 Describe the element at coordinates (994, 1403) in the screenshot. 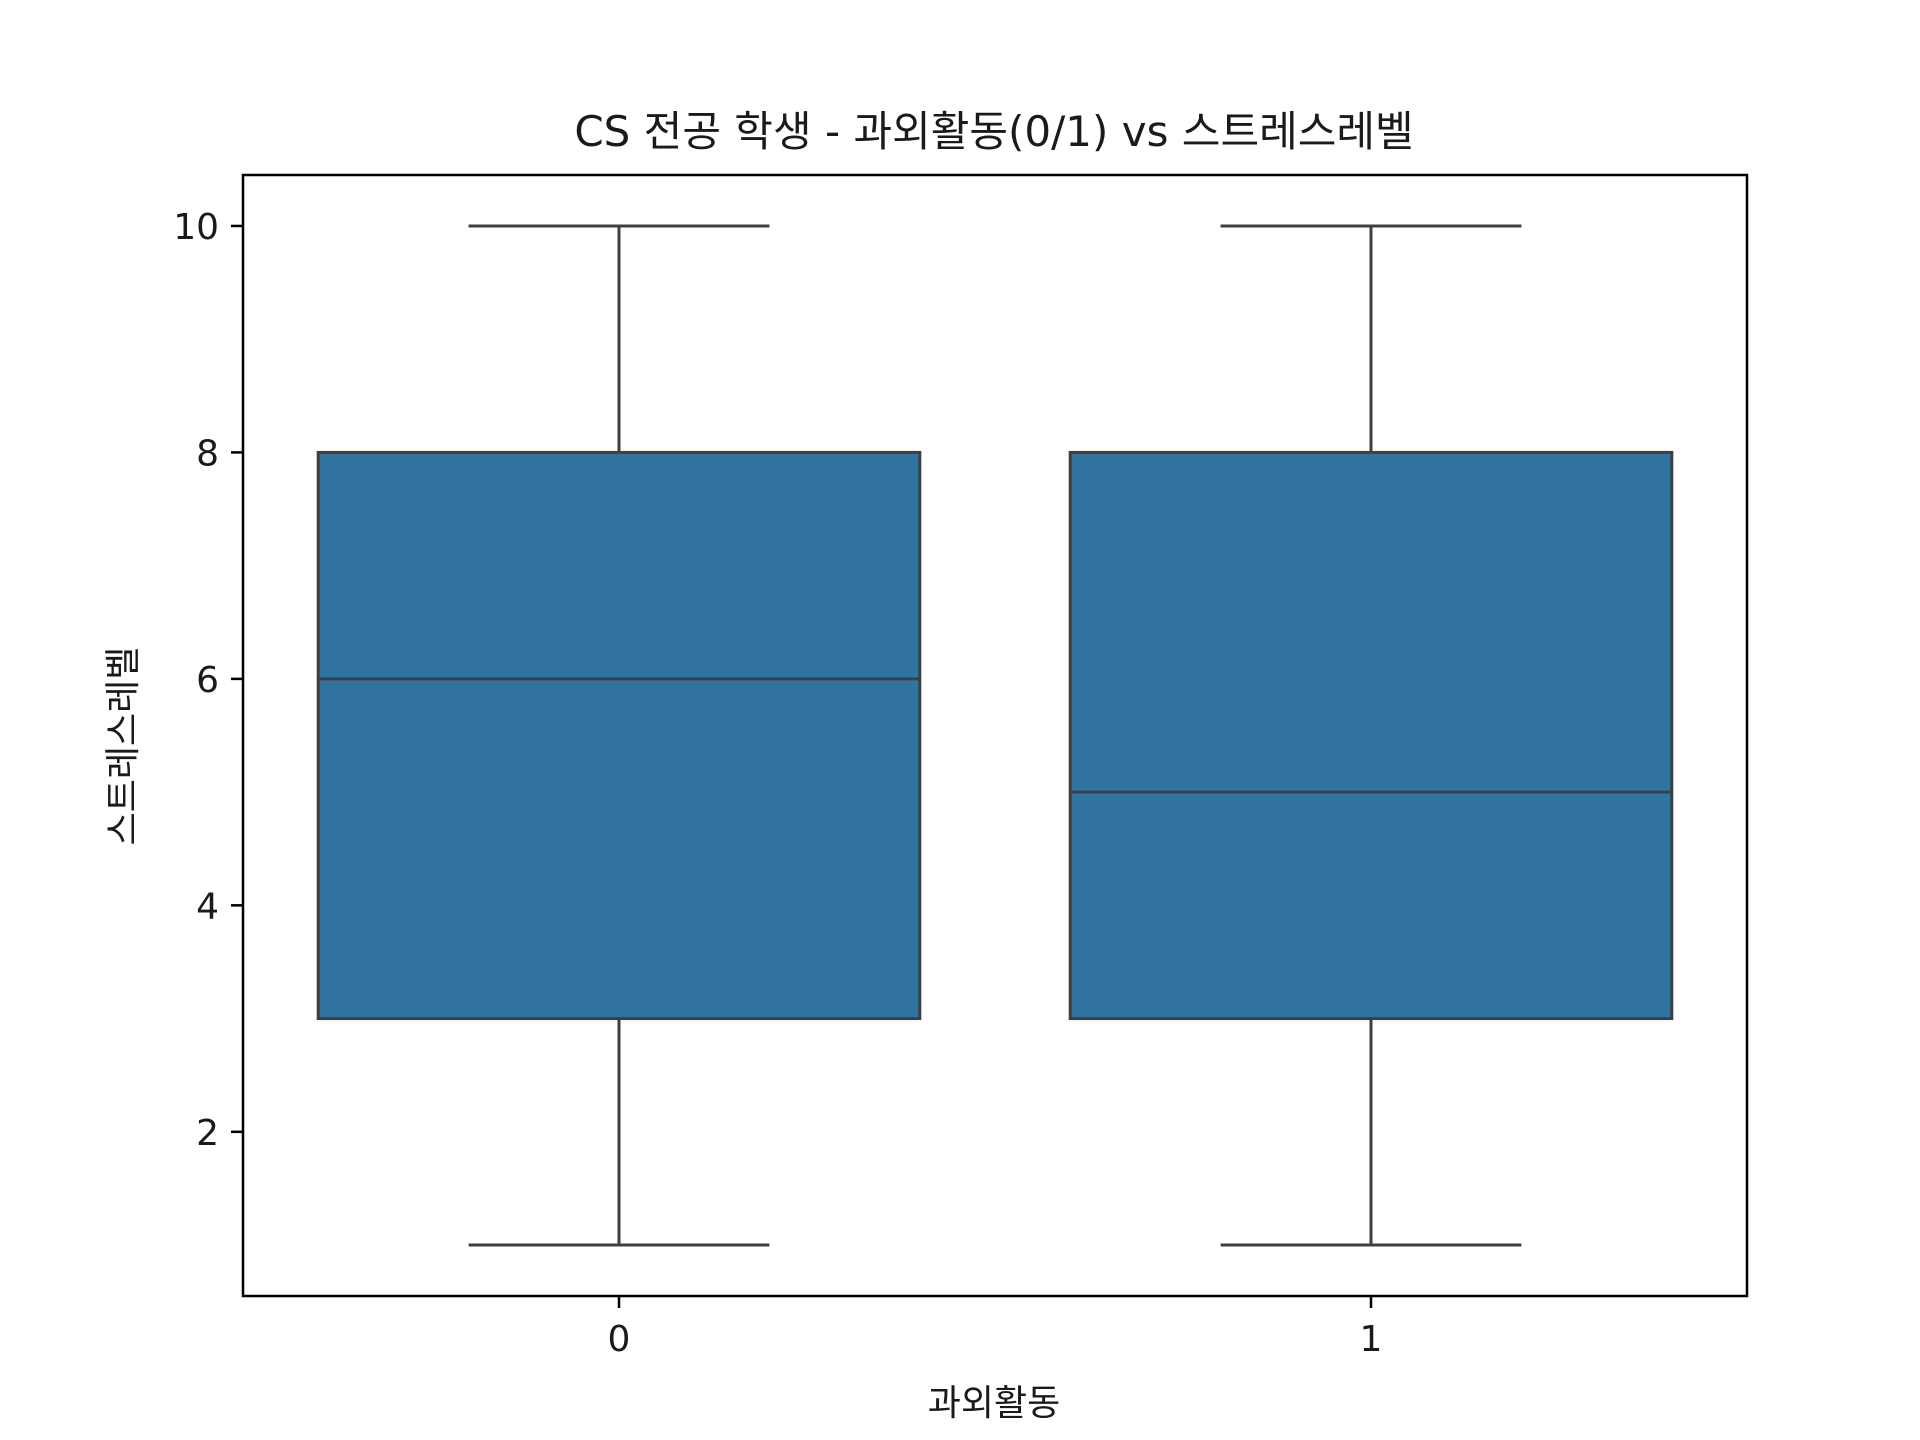

I see `x-axis-label: 과외활동` at that location.